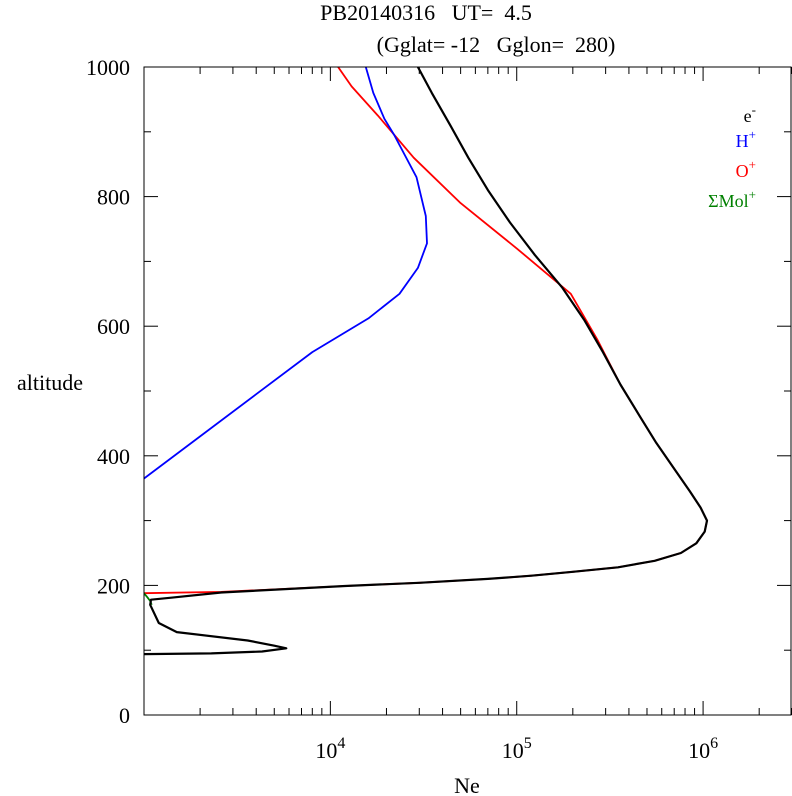  What do you see at coordinates (467, 784) in the screenshot?
I see `x-axis-label: Ne` at bounding box center [467, 784].